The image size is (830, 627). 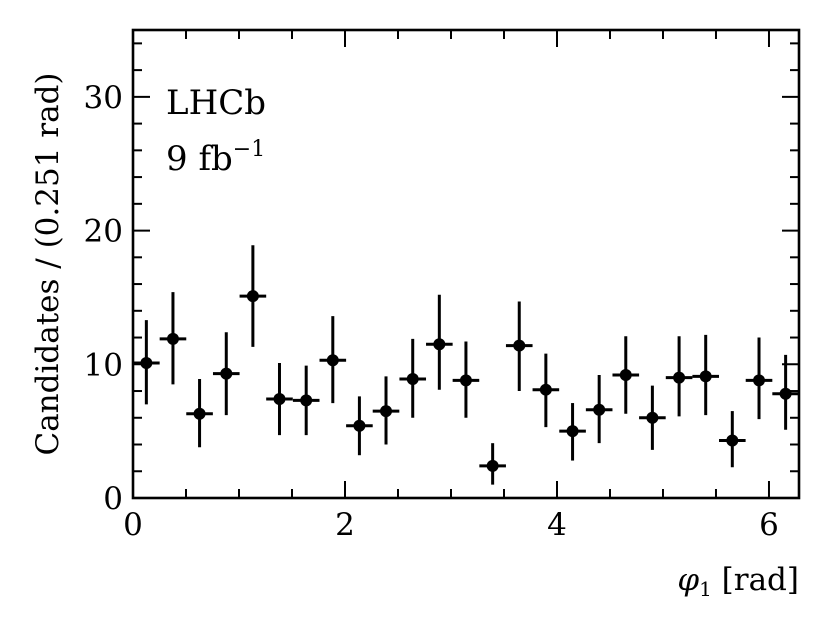 I want to click on x-tick-label: 2, so click(x=345, y=525).